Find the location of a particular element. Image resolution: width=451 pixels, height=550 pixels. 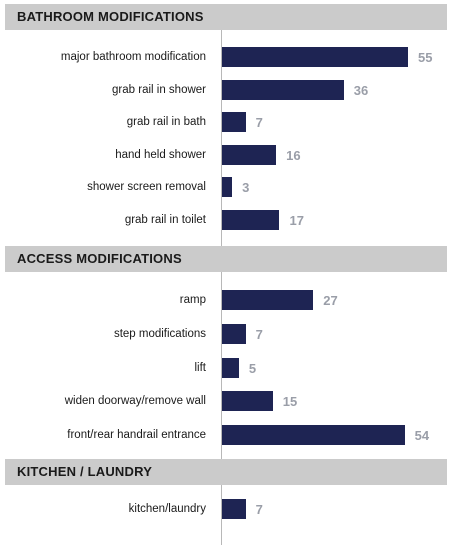

category-label: major bathroom modification is located at coordinates (133, 57).